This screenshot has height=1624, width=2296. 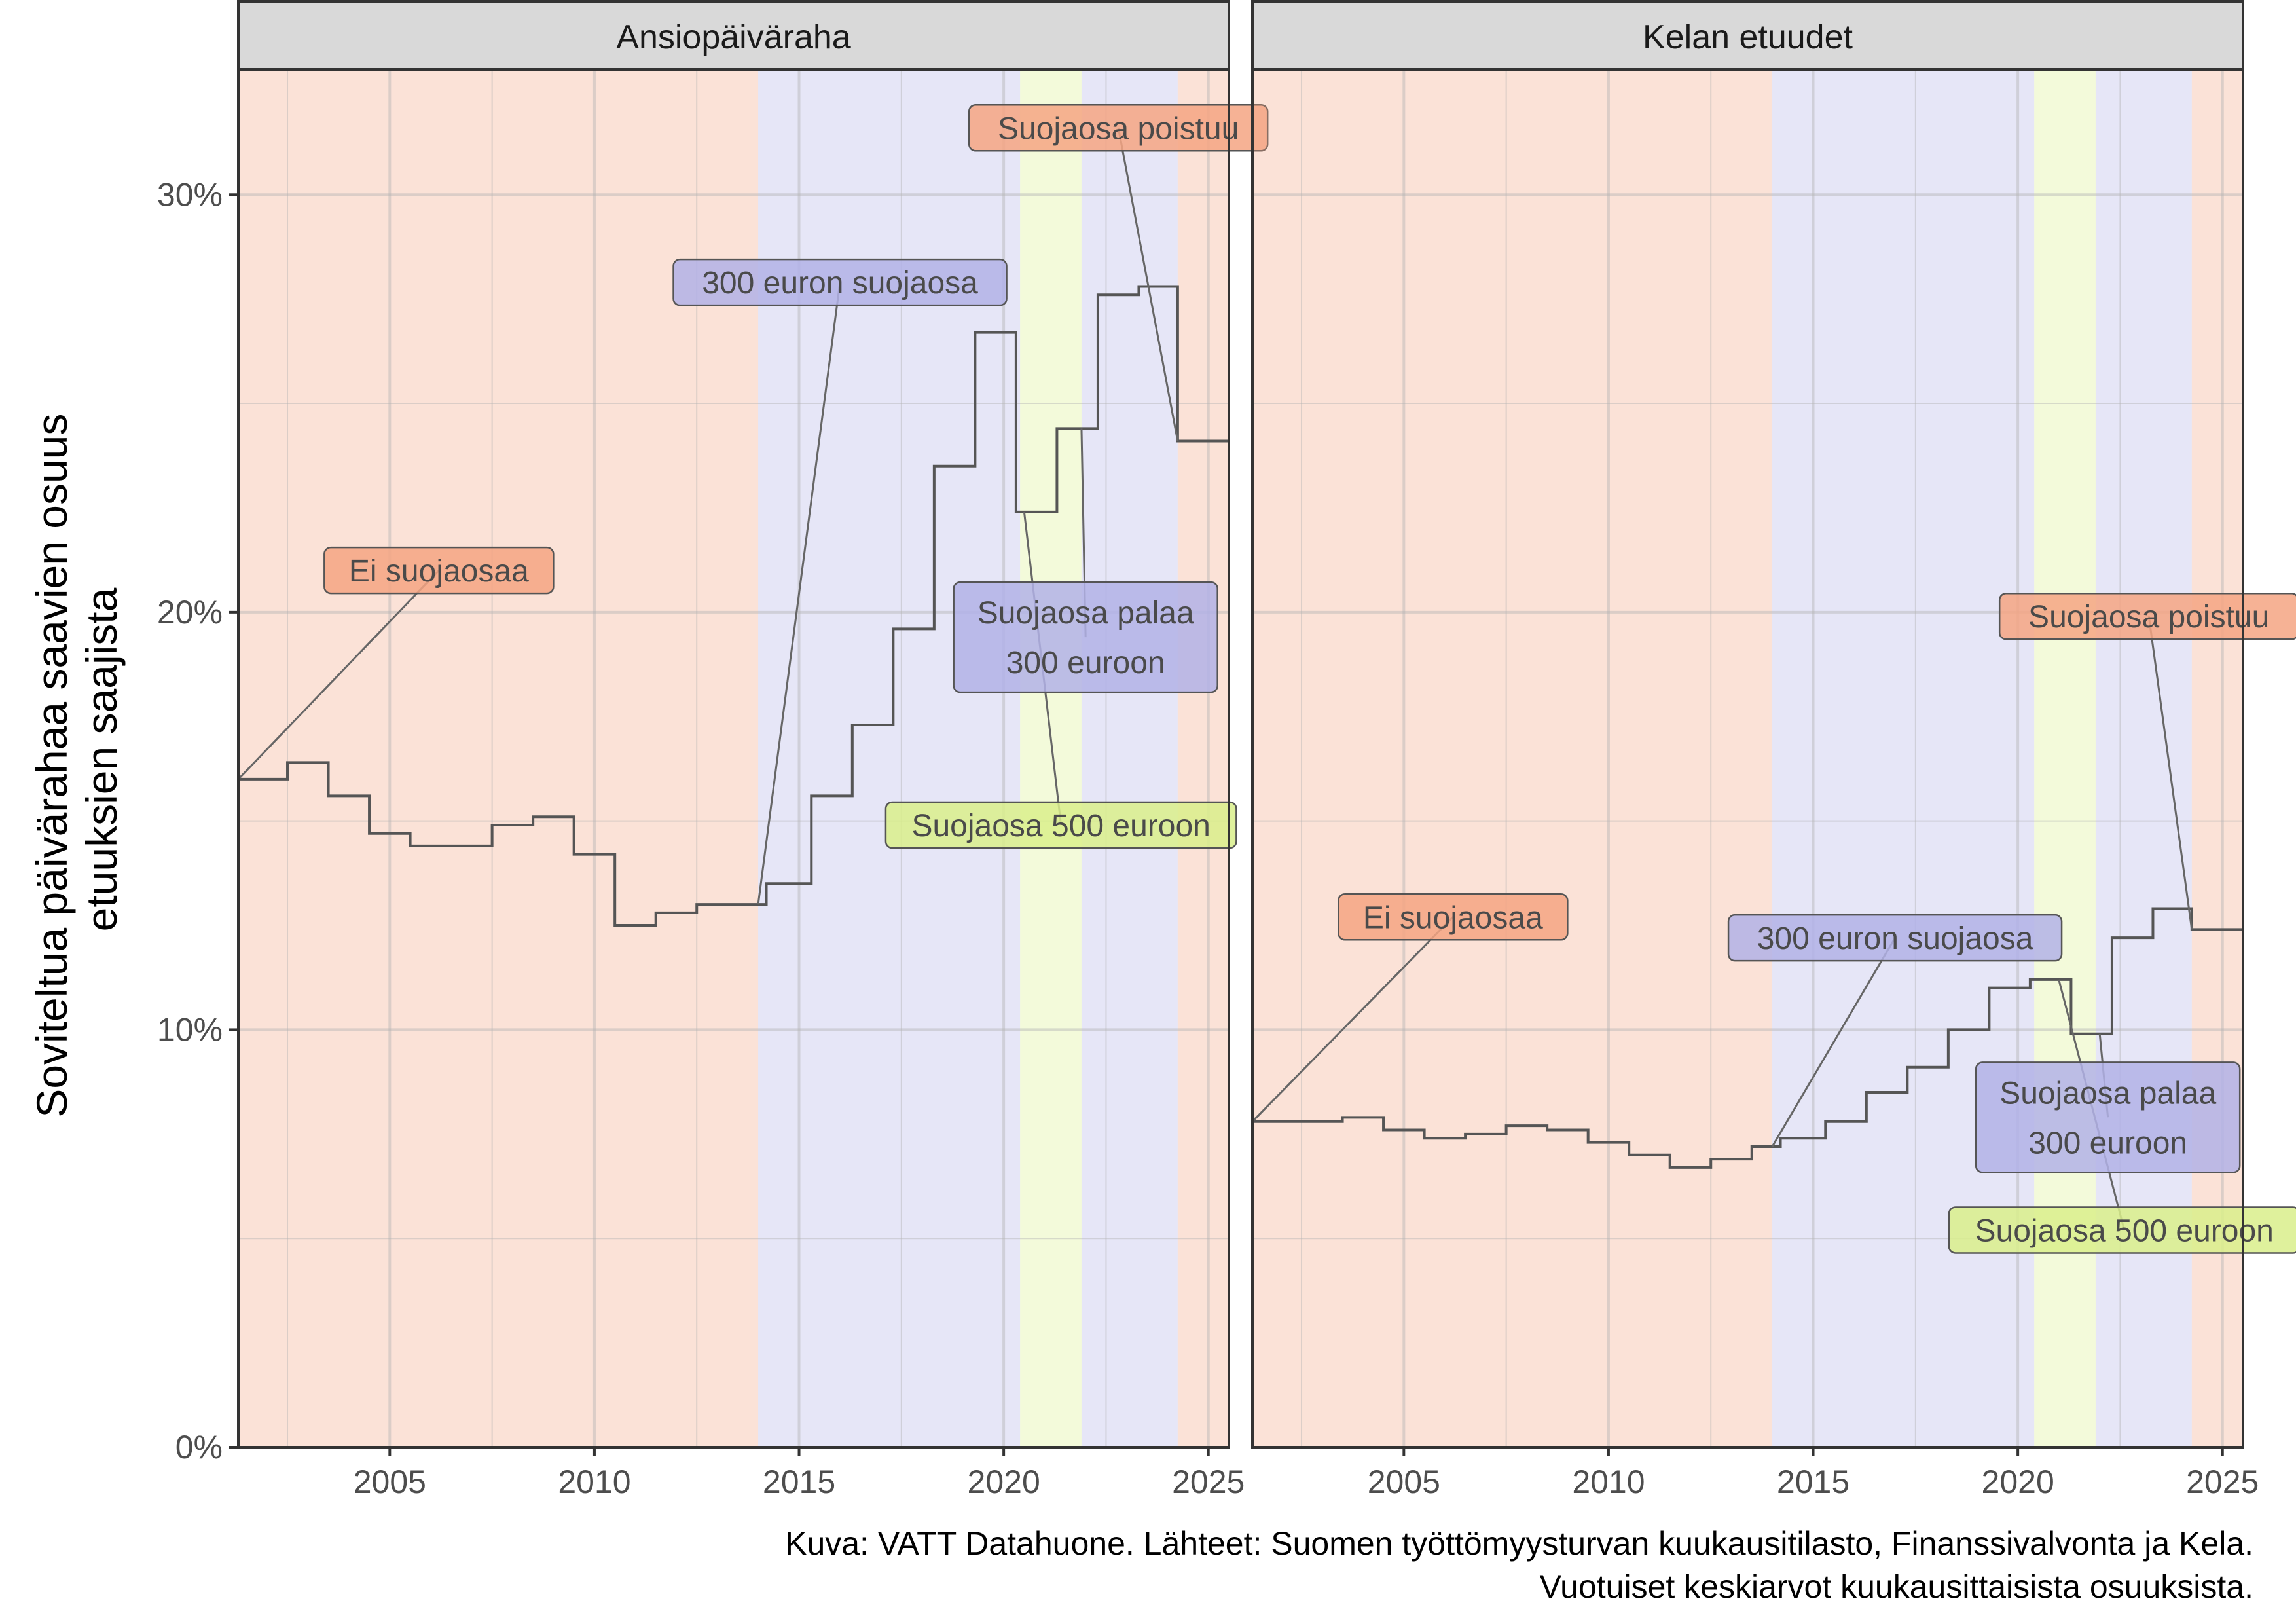 What do you see at coordinates (1747, 1038) in the screenshot?
I see `data-step-line` at bounding box center [1747, 1038].